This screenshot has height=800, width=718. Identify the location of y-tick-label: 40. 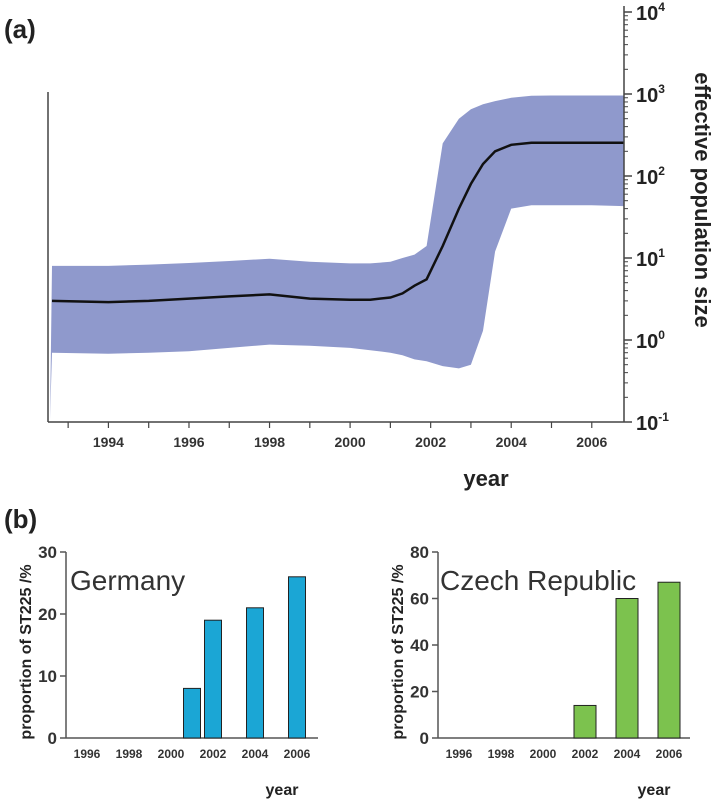
(419, 645).